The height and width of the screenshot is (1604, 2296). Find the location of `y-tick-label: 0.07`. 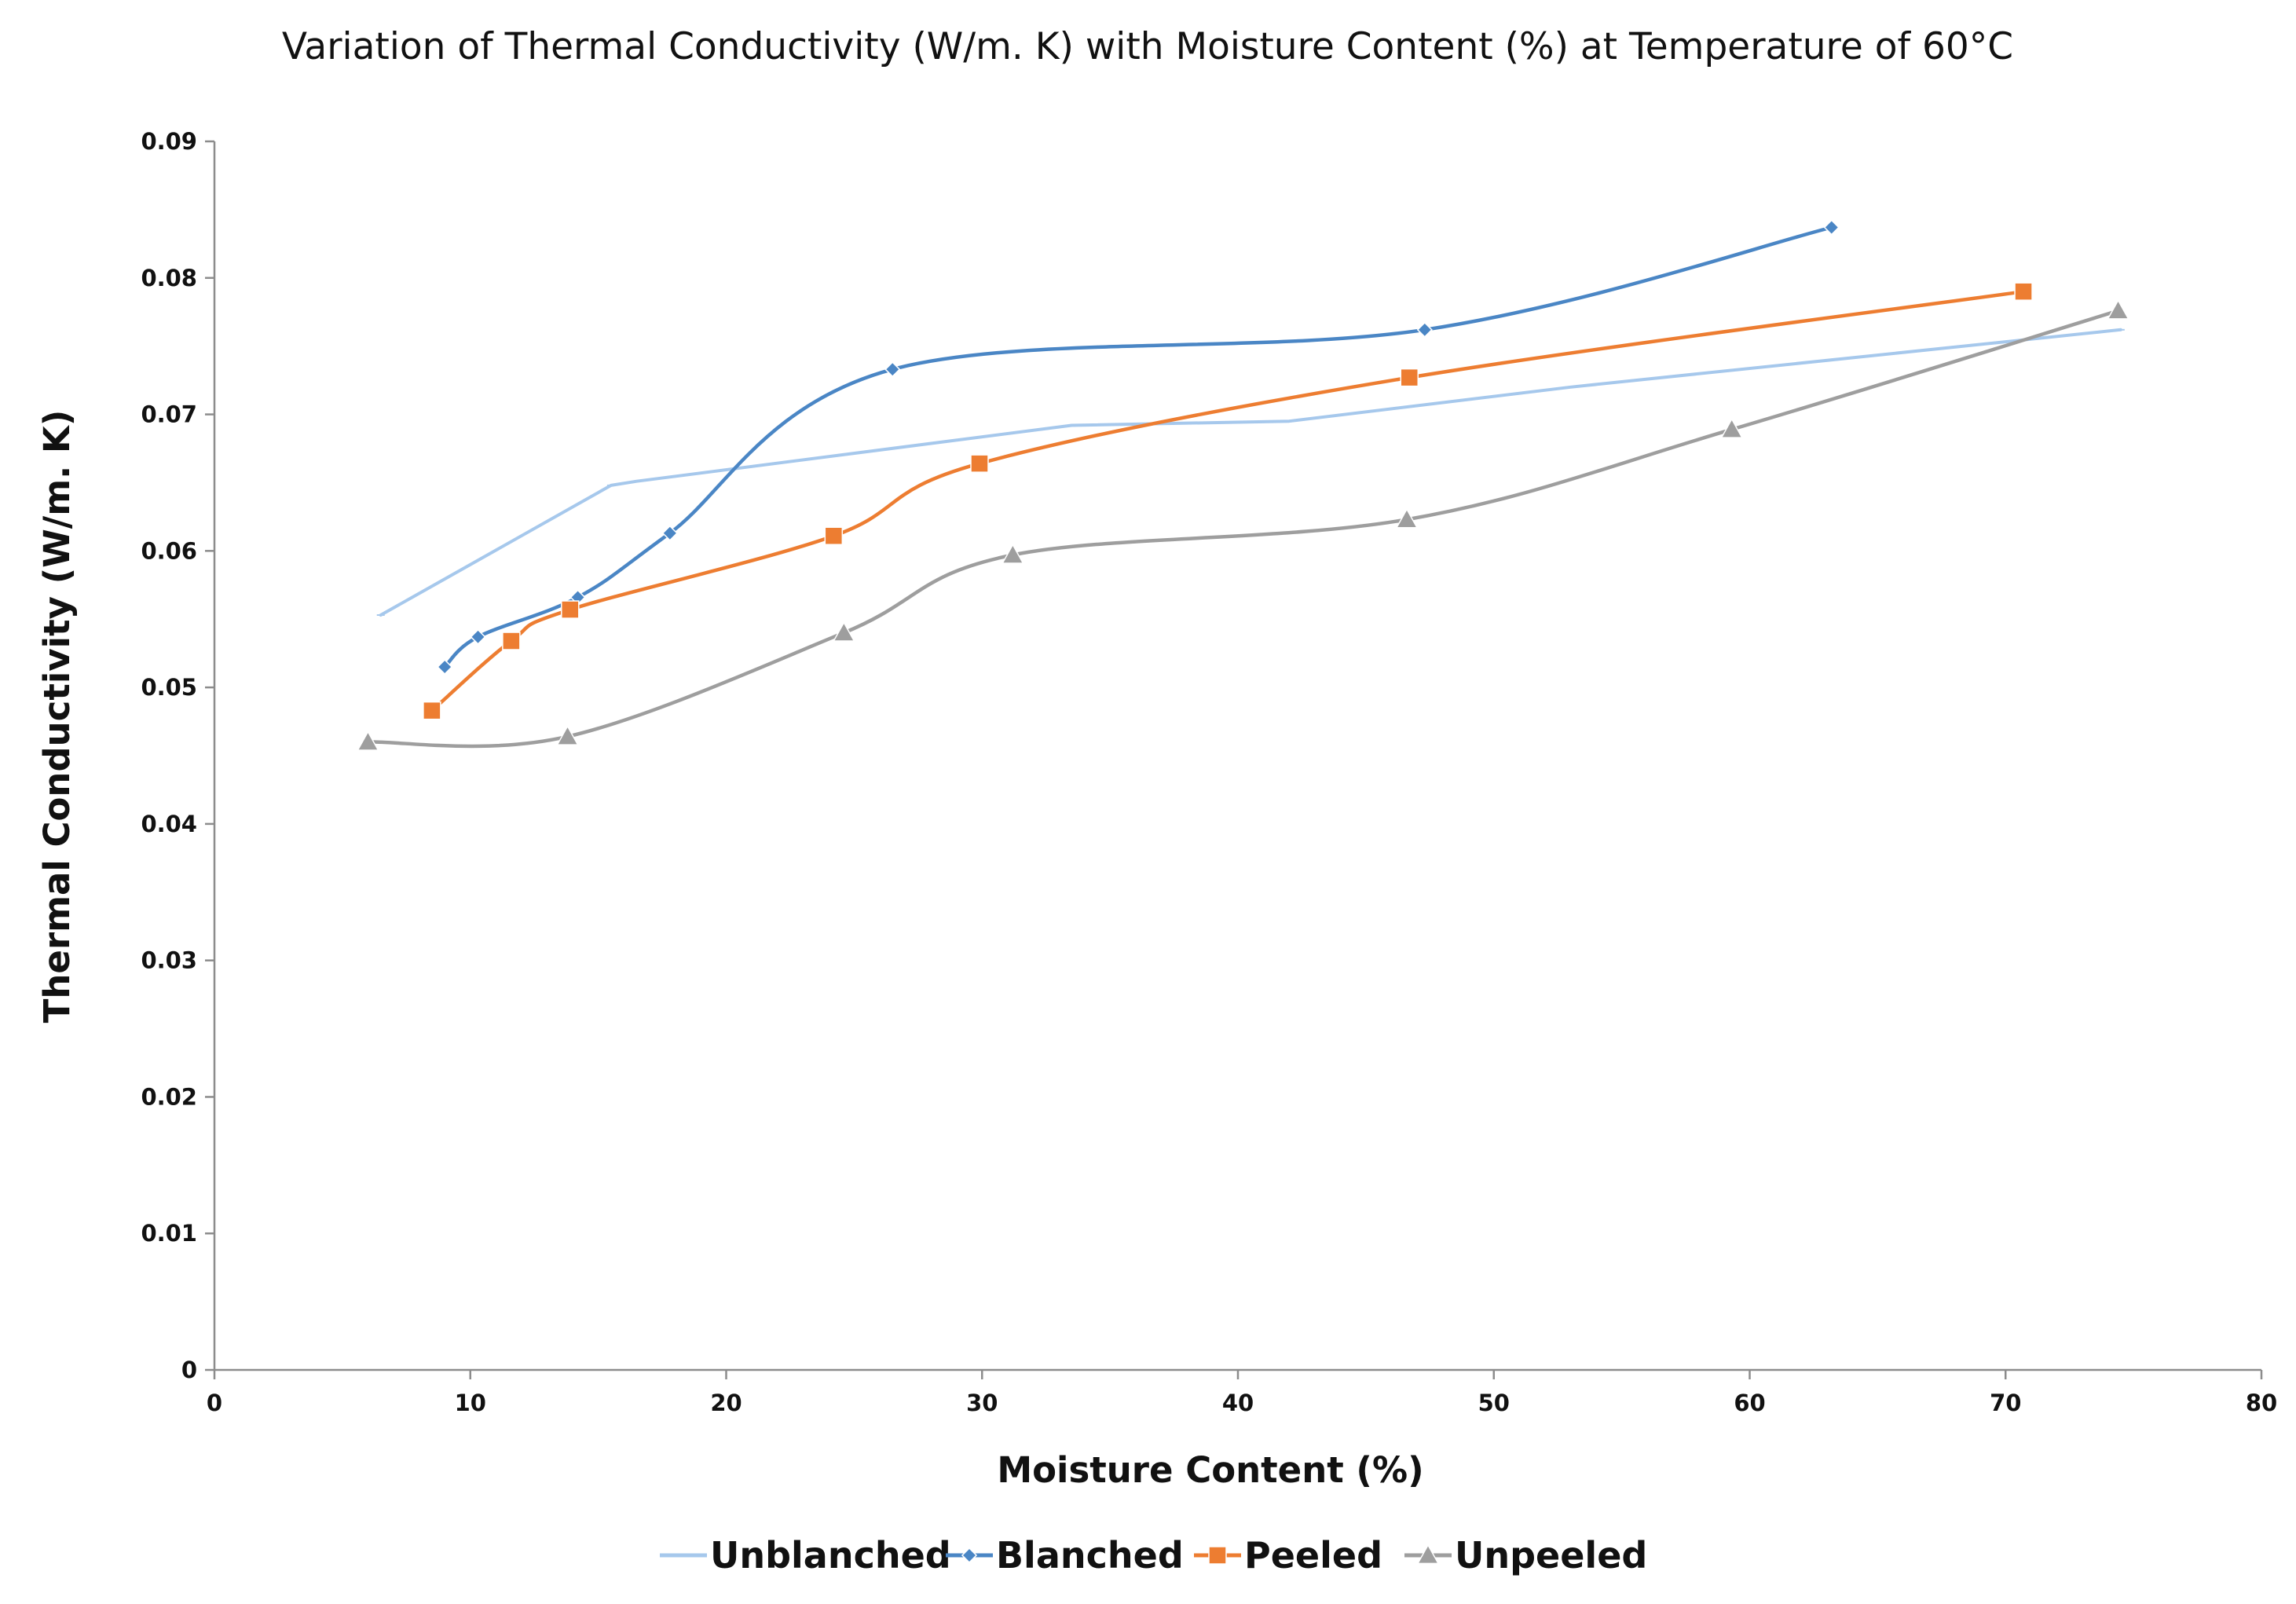

y-tick-label: 0.07 is located at coordinates (169, 414).